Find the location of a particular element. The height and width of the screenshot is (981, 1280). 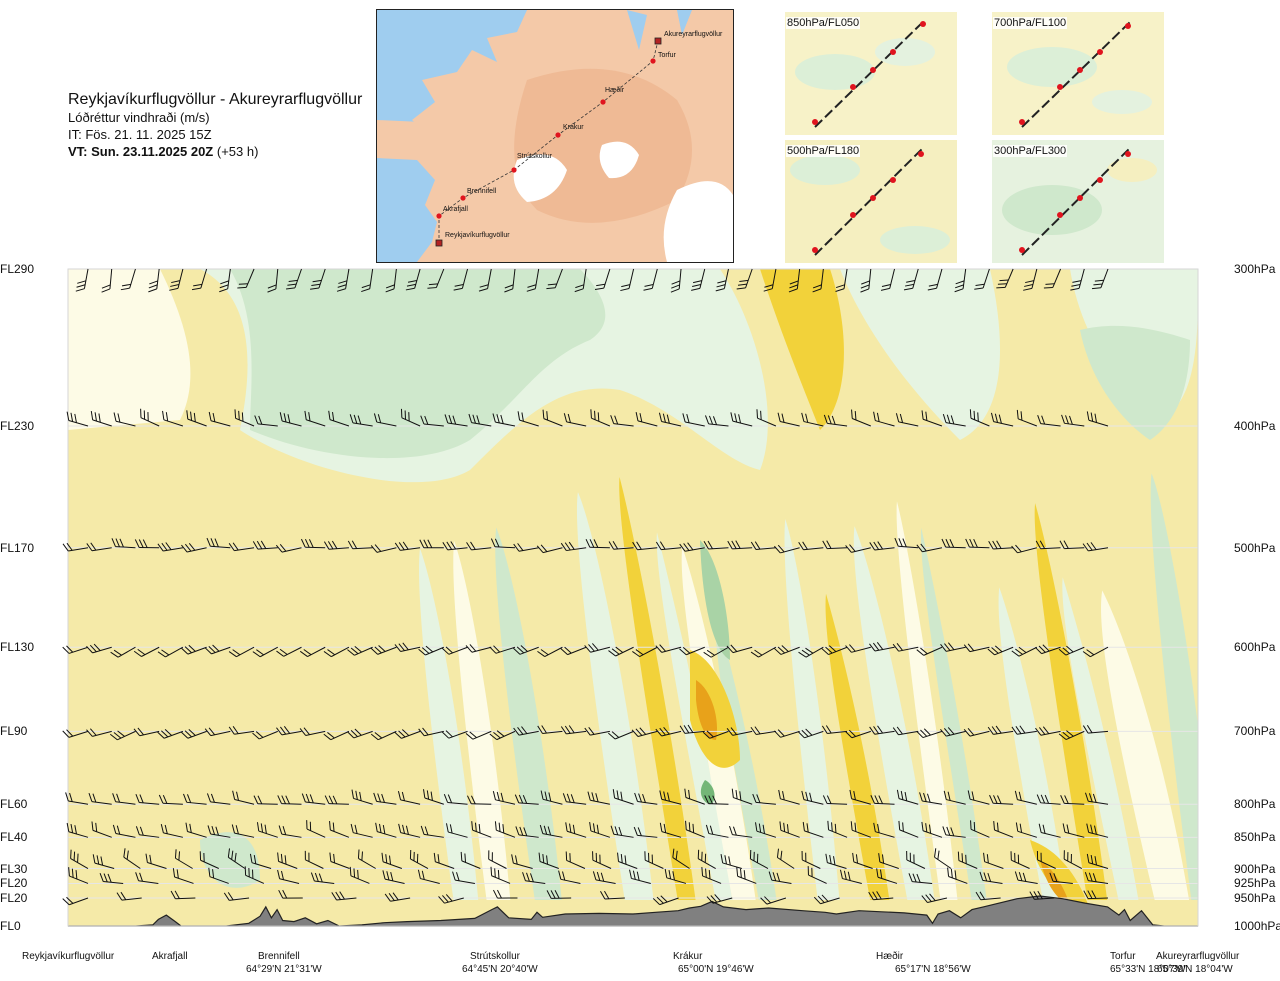

fjord-north is located at coordinates (637, 30).